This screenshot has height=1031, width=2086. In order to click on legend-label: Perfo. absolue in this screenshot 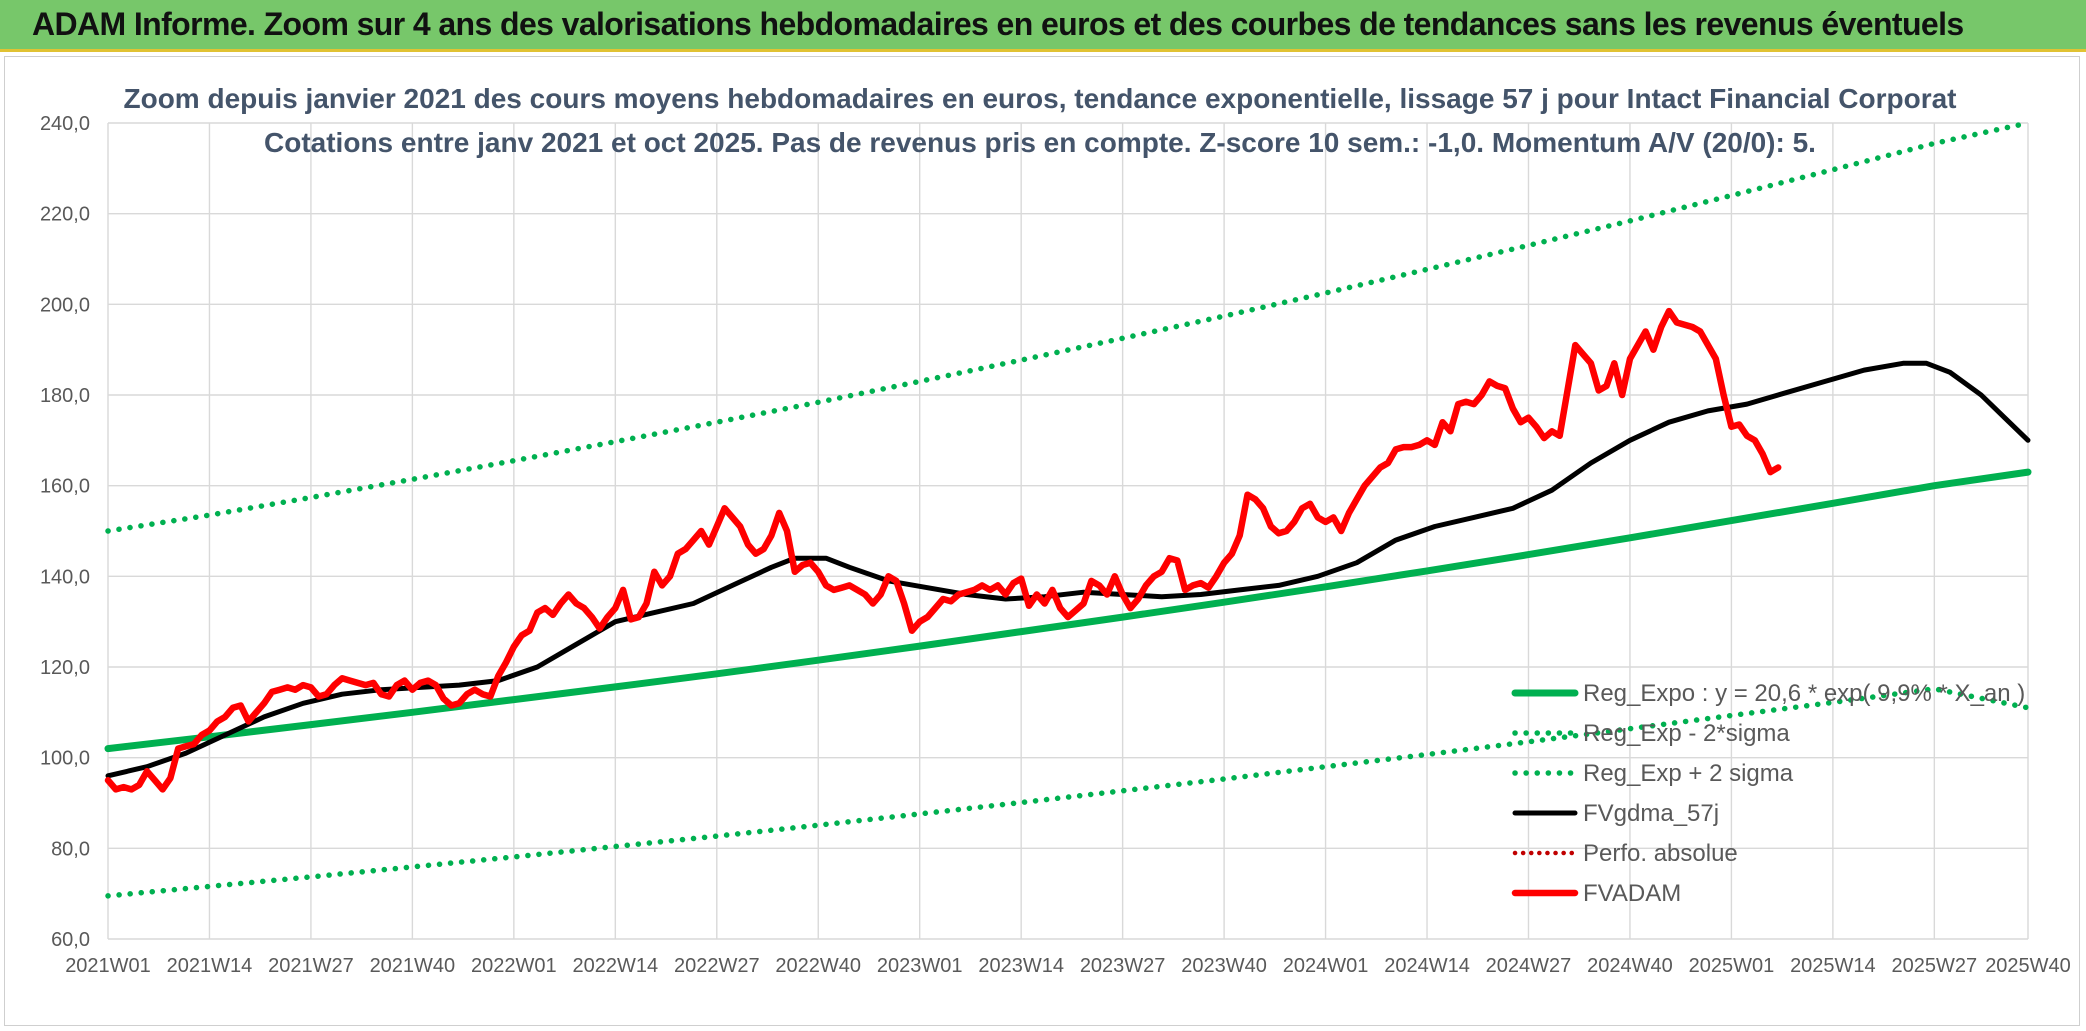, I will do `click(1660, 853)`.